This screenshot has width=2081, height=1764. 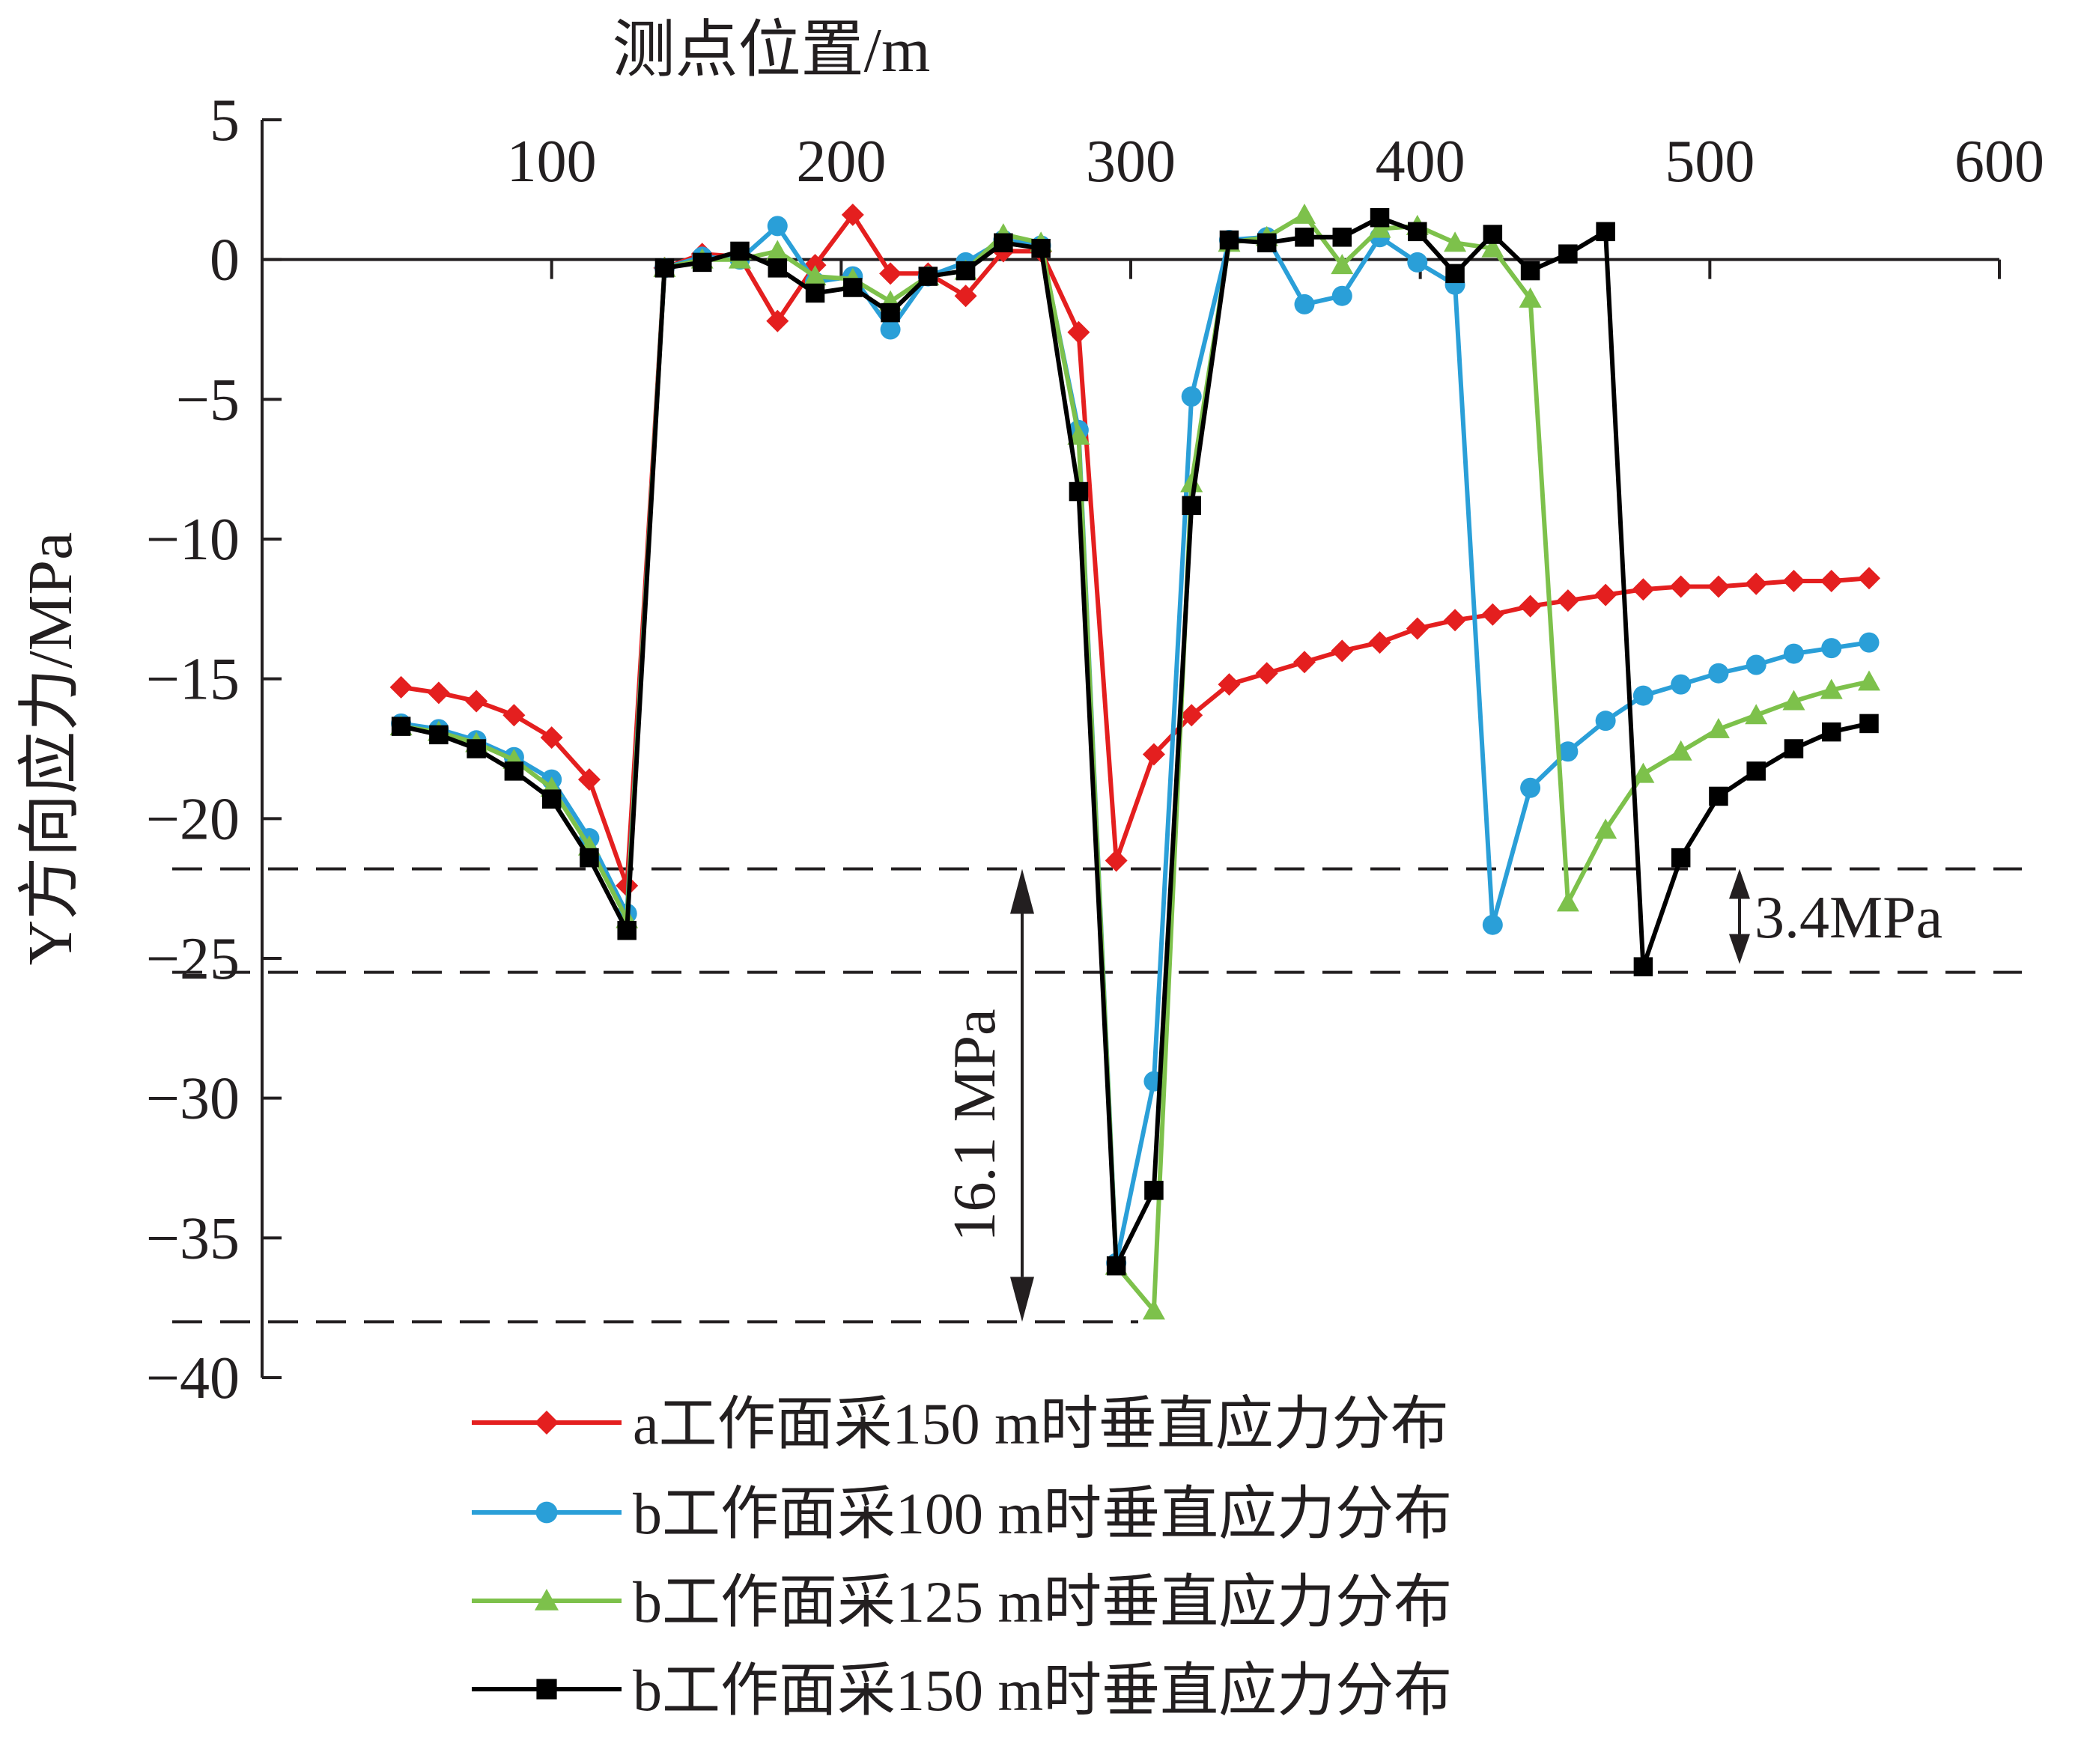 I want to click on legend-label: b工作面采100 m时垂直应力分布, so click(x=1042, y=1513).